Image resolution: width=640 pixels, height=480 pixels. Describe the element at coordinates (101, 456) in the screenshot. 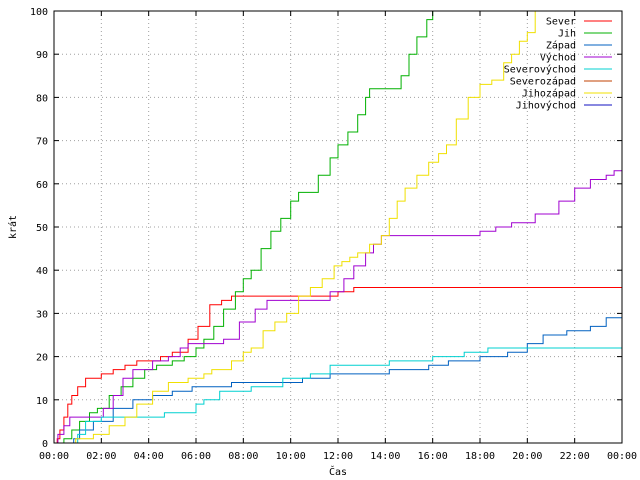

I see `x-tick-label: 02:00` at that location.